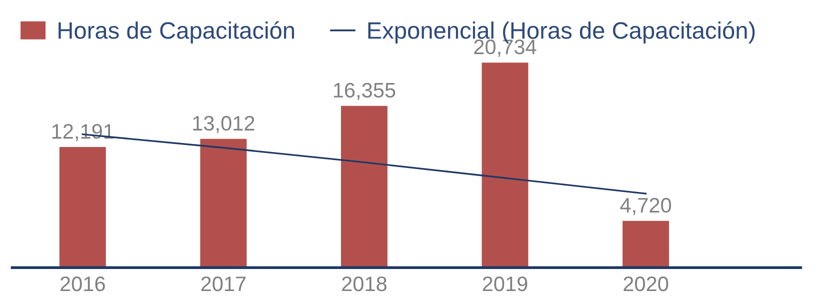 The width and height of the screenshot is (817, 299). I want to click on data-label: 12,191, so click(83, 133).